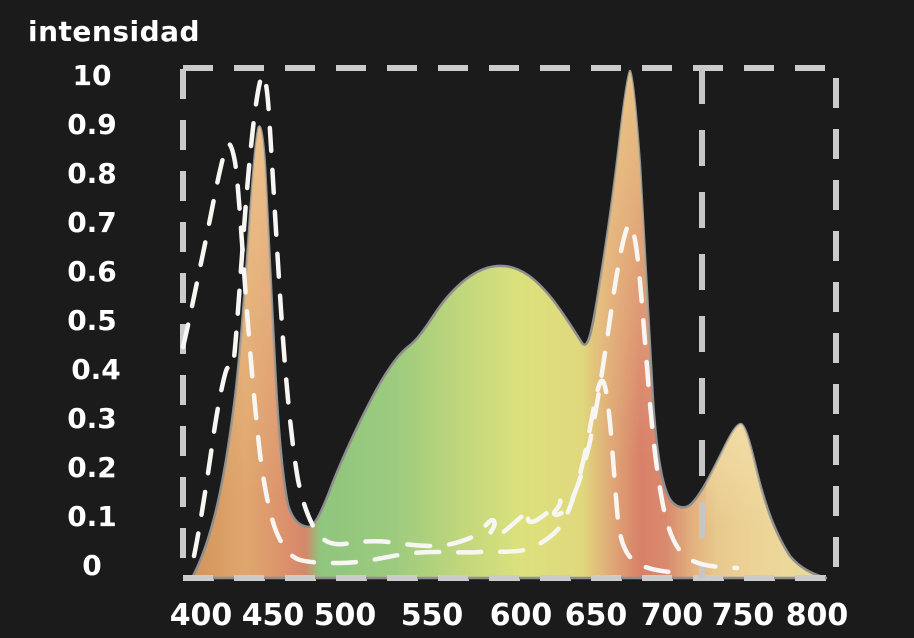 This screenshot has width=914, height=638. Describe the element at coordinates (92, 467) in the screenshot. I see `y-tick-label: 0.2` at that location.